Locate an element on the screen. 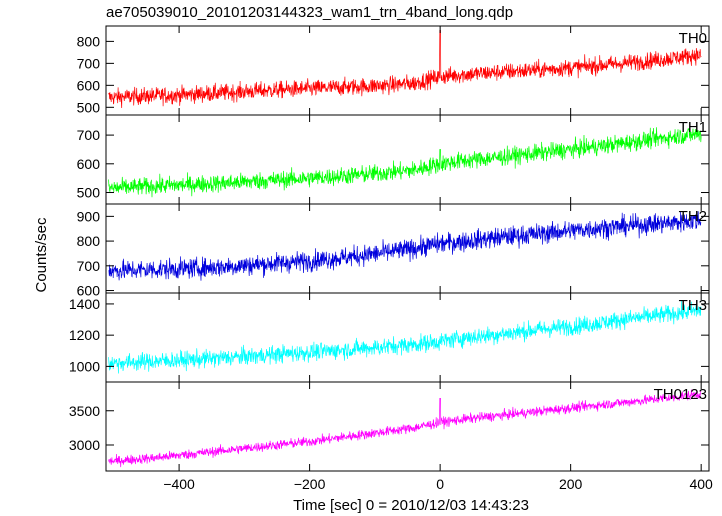 The height and width of the screenshot is (516, 722). series-label-th3: TH3 is located at coordinates (693, 305).